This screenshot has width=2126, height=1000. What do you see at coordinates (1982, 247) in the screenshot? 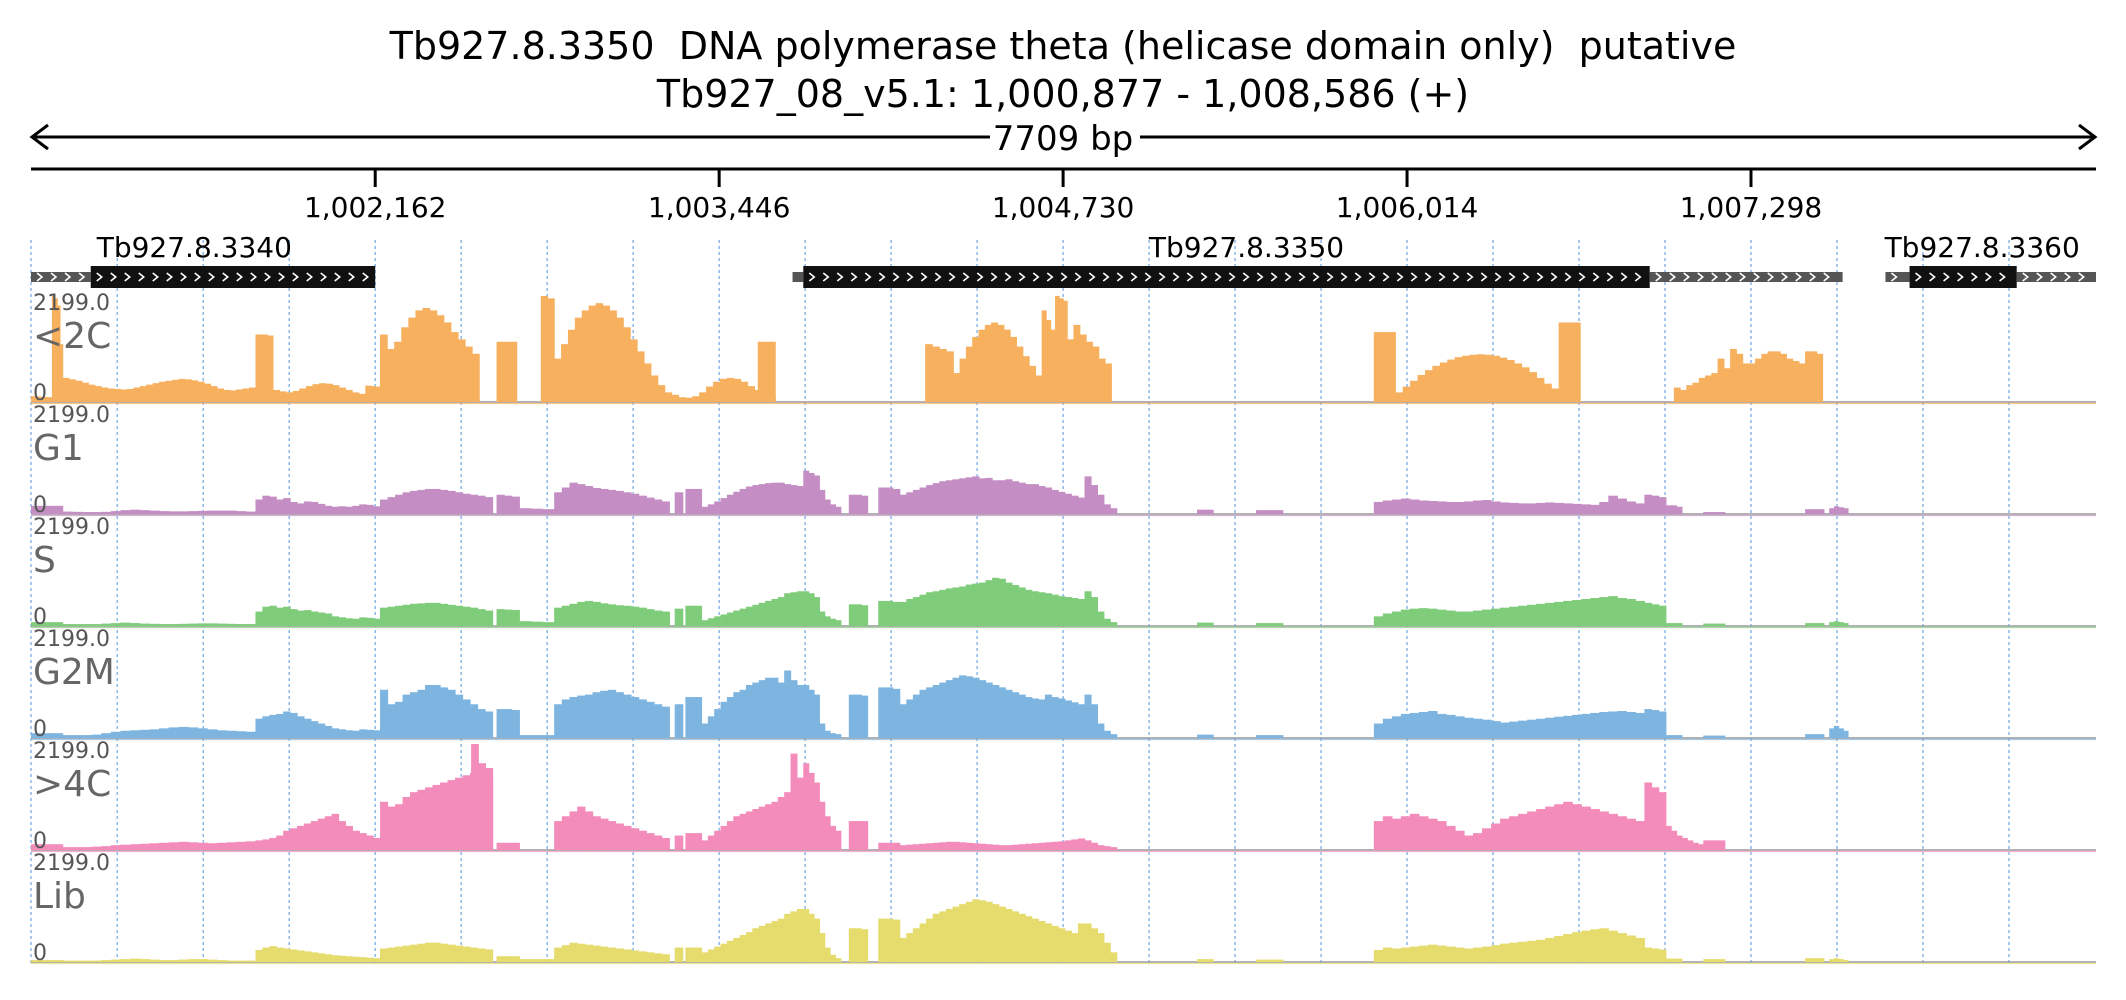
I see `gene-label: Tb927.8.3360` at bounding box center [1982, 247].